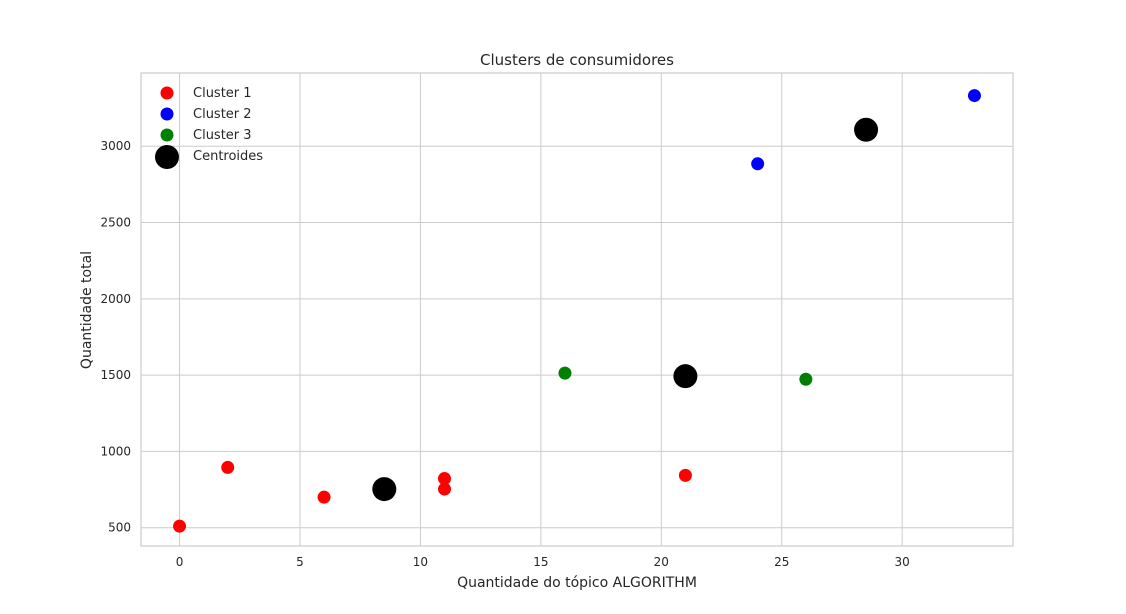 The height and width of the screenshot is (614, 1126). I want to click on y-tick-label: 500, so click(119, 528).